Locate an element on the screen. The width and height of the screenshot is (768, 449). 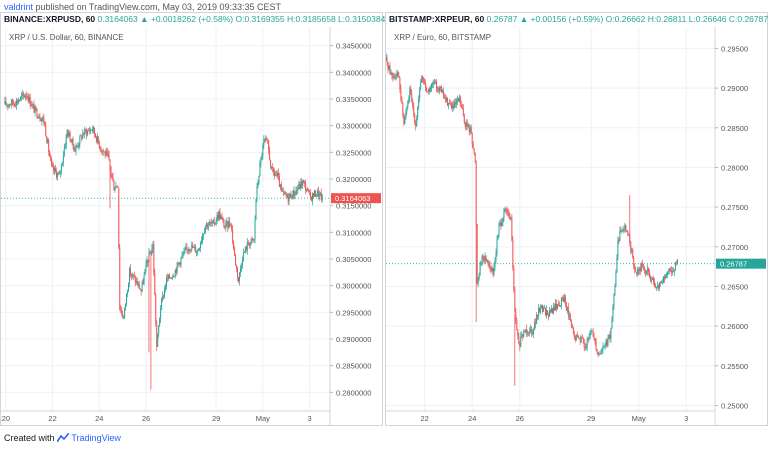
tradingview-link: TradingView is located at coordinates (96, 438).